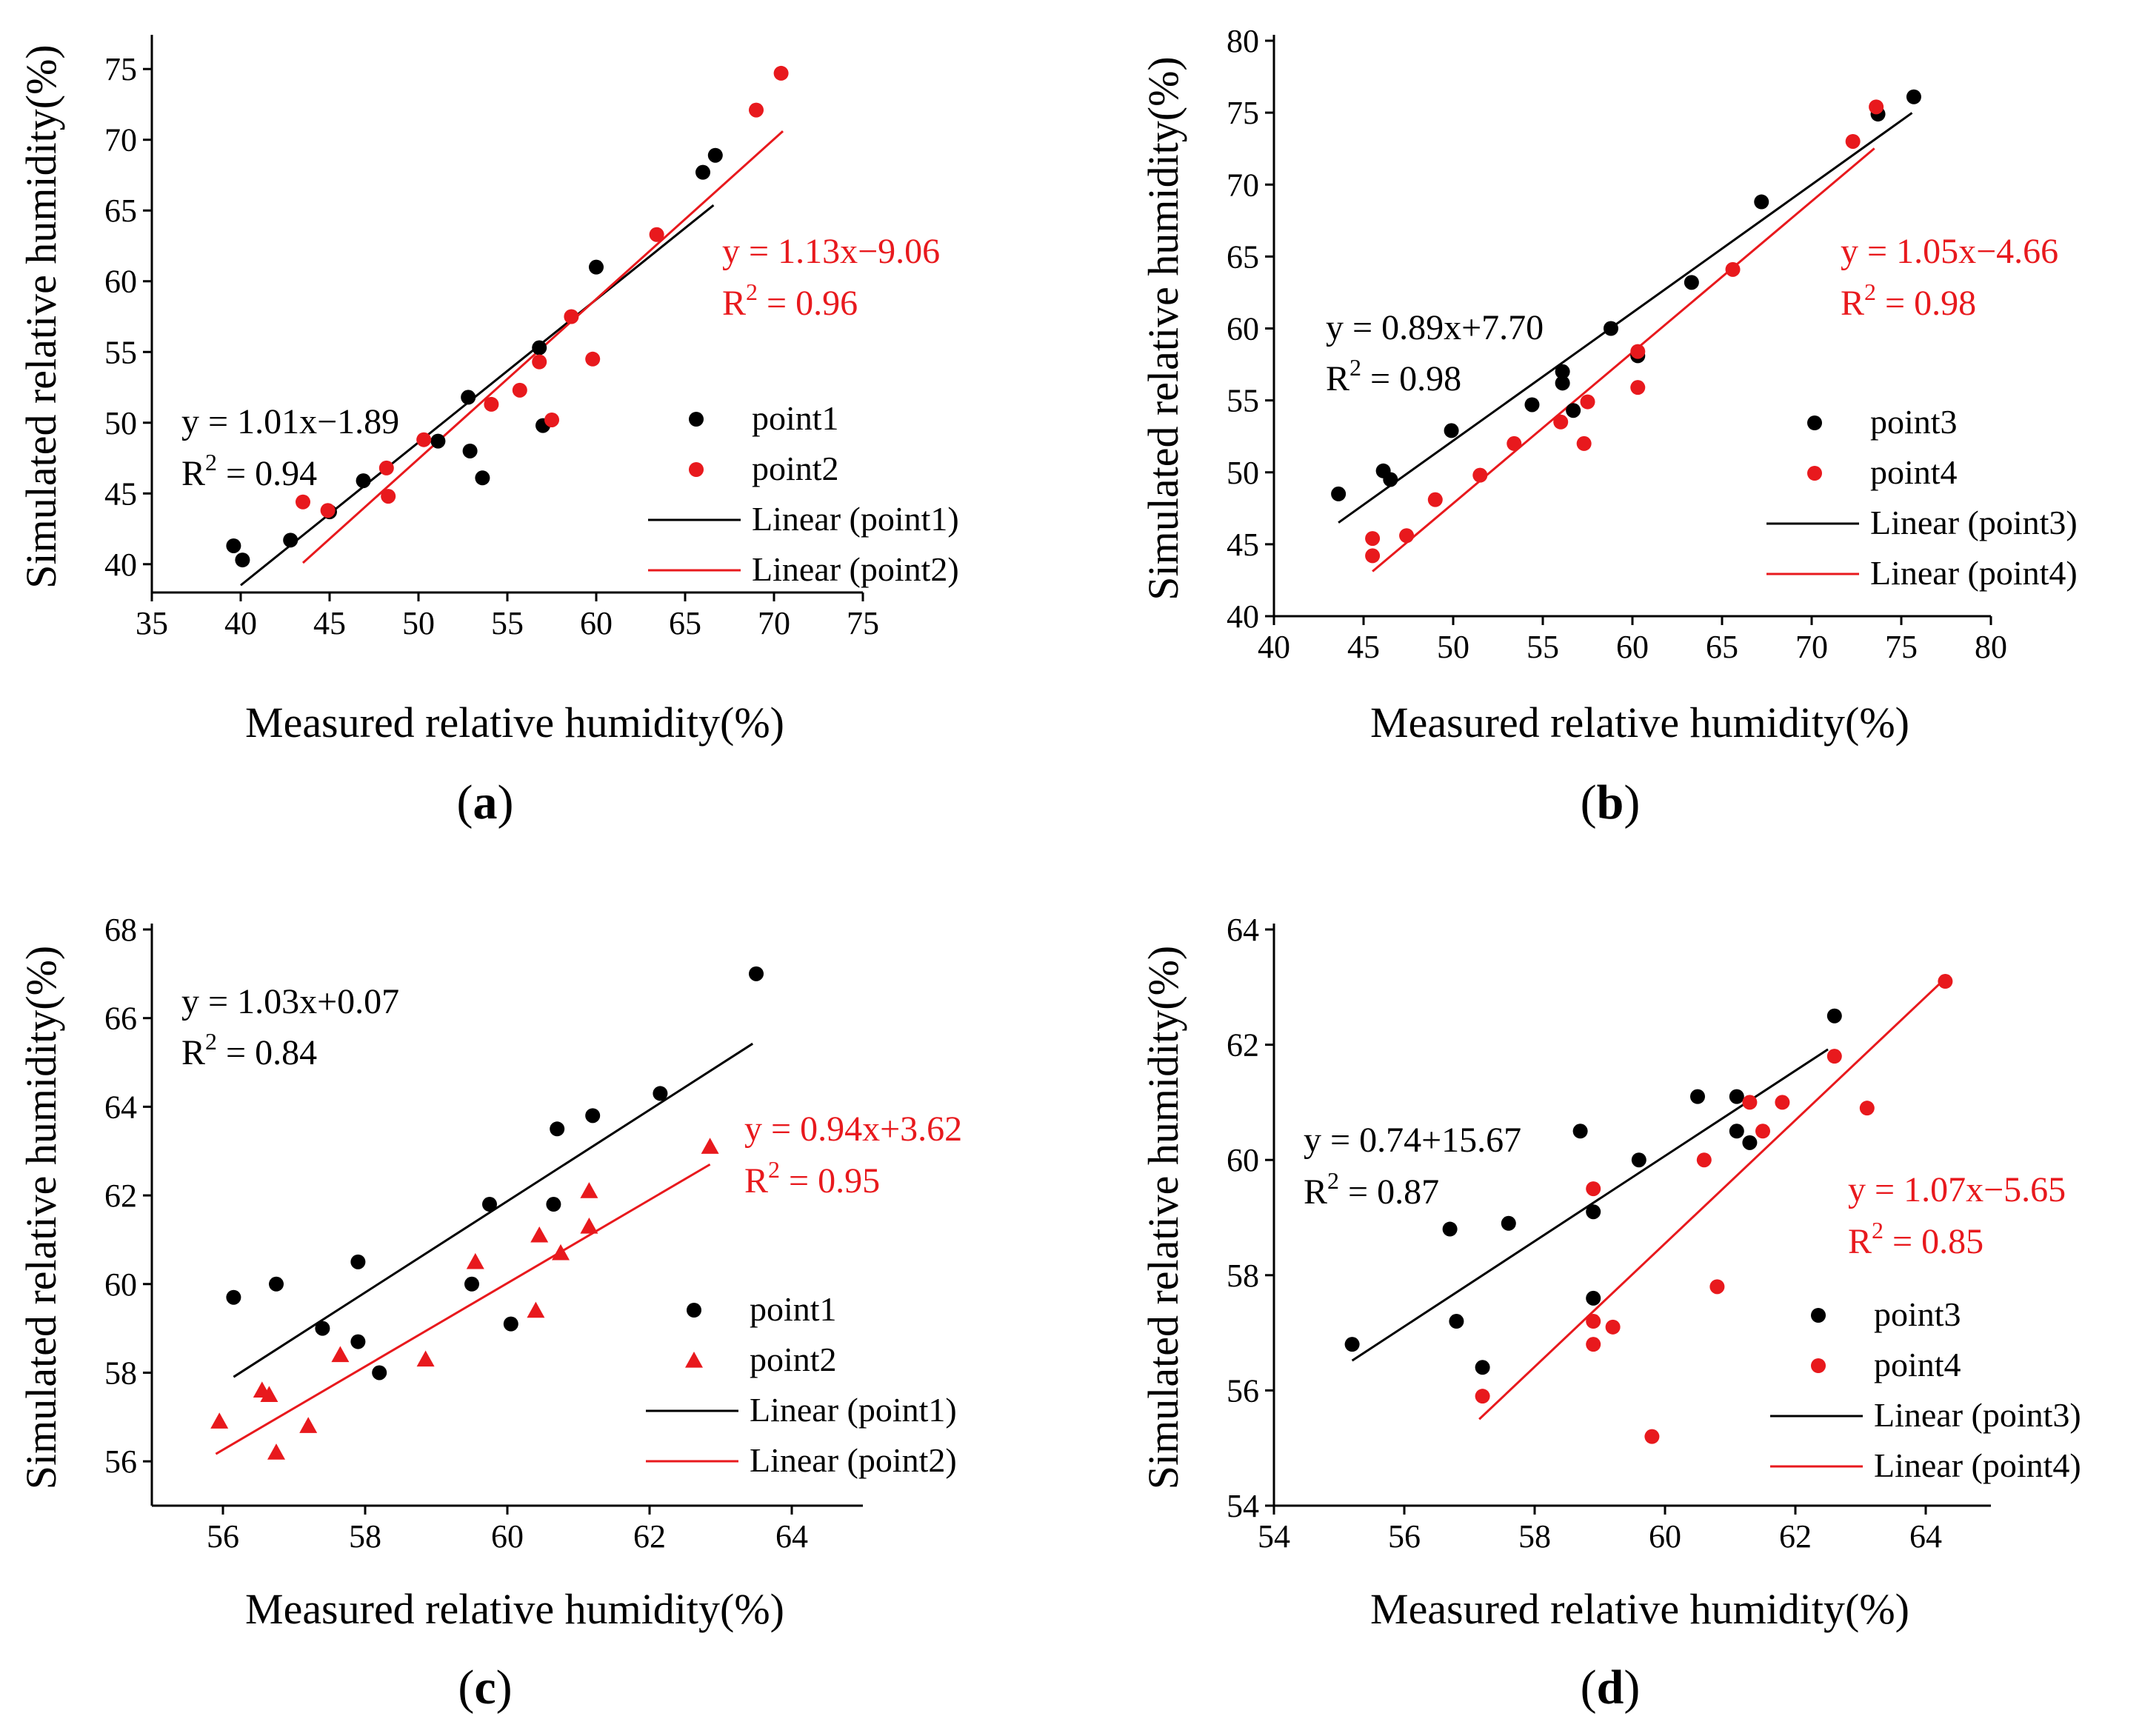  I want to click on y-tick-label: 75, so click(1243, 113).